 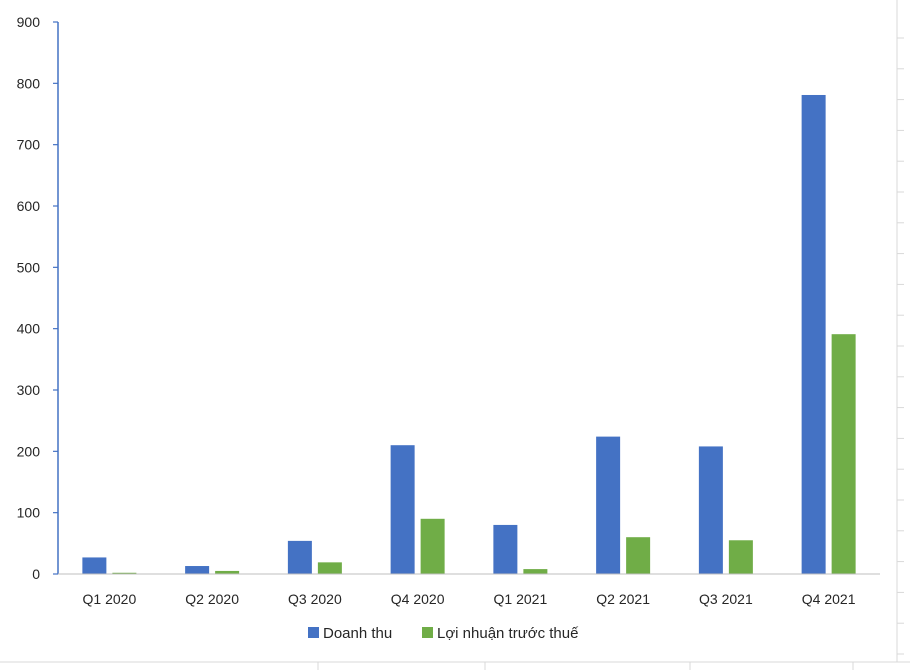 I want to click on legend-label: Lợi nhuận trước thuế, so click(x=508, y=633).